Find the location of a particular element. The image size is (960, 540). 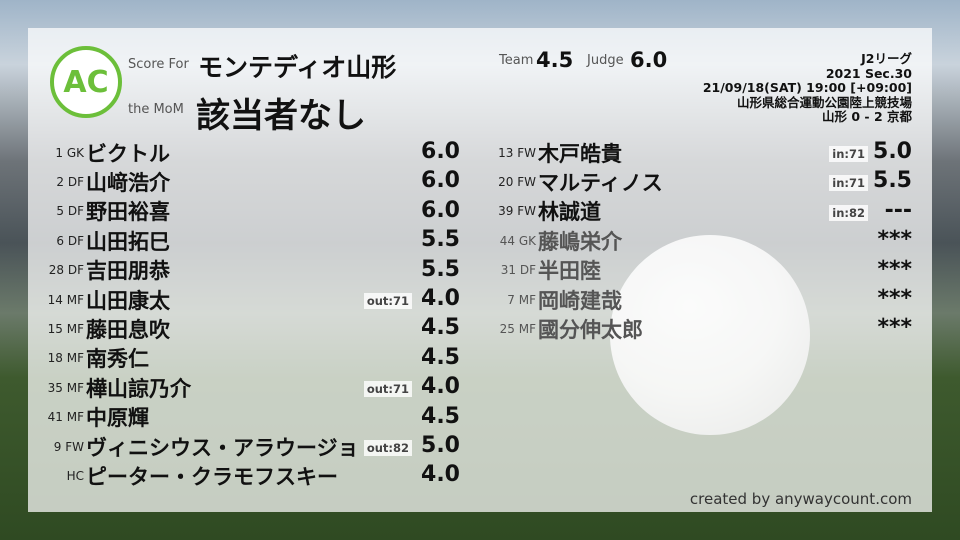

player-position: 7 MF is located at coordinates (521, 299).